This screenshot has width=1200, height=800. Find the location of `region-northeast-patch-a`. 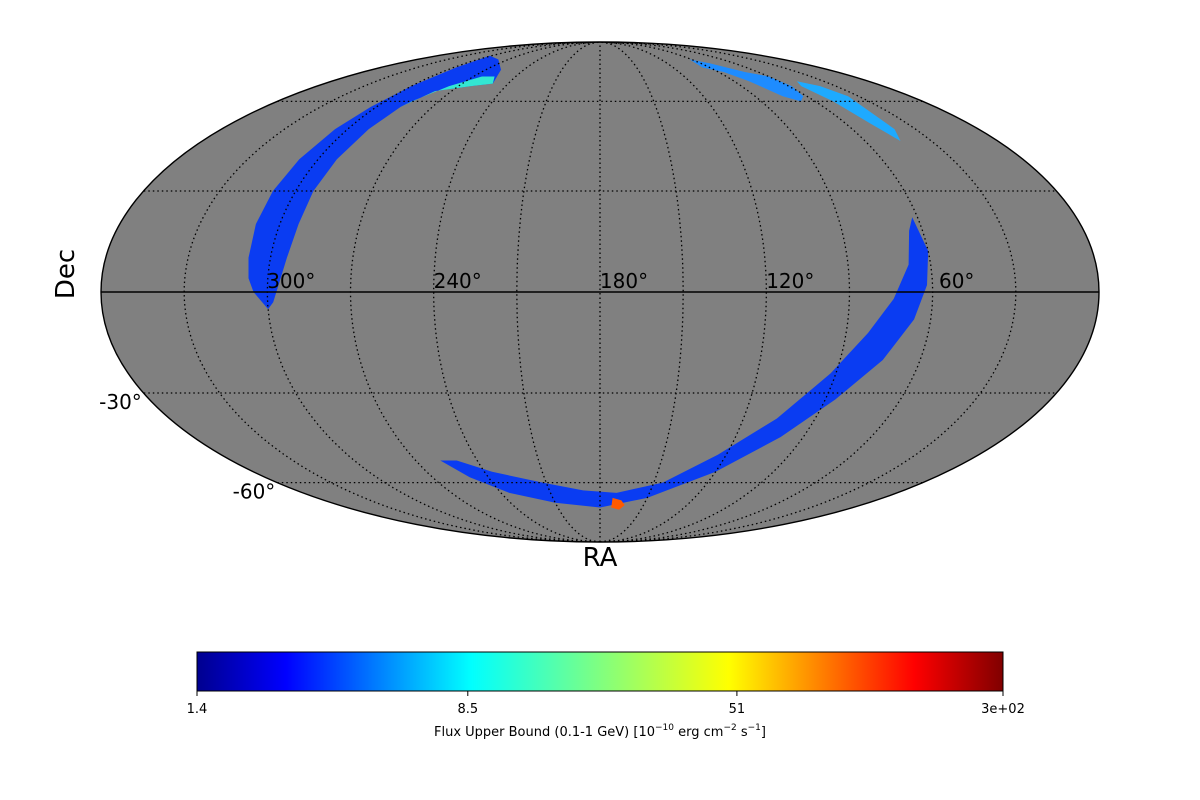

region-northeast-patch-a is located at coordinates (746, 80).